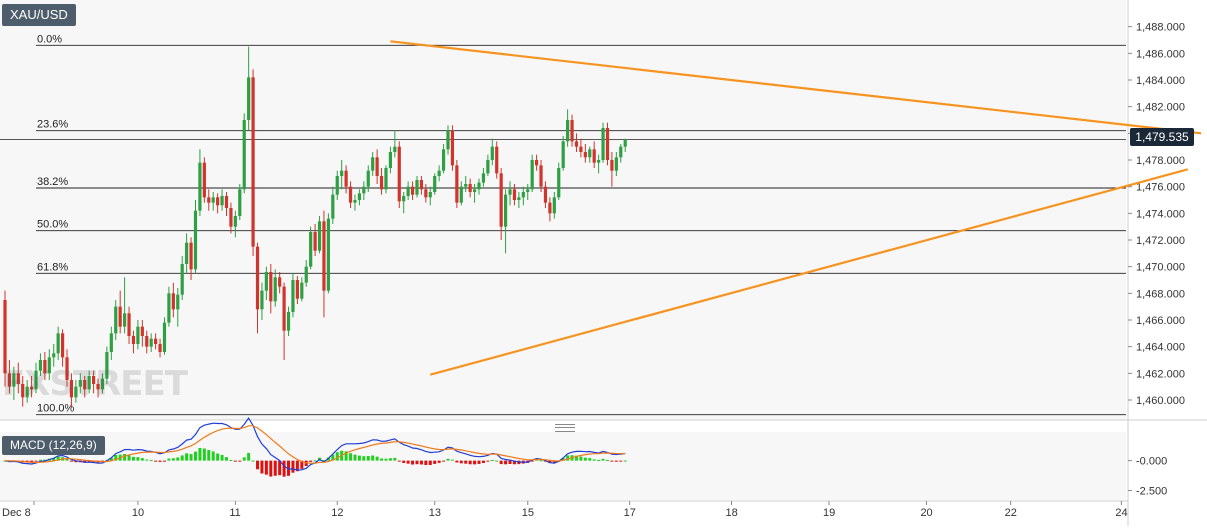 The image size is (1207, 531). What do you see at coordinates (435, 513) in the screenshot?
I see `x-tick-label: 13` at bounding box center [435, 513].